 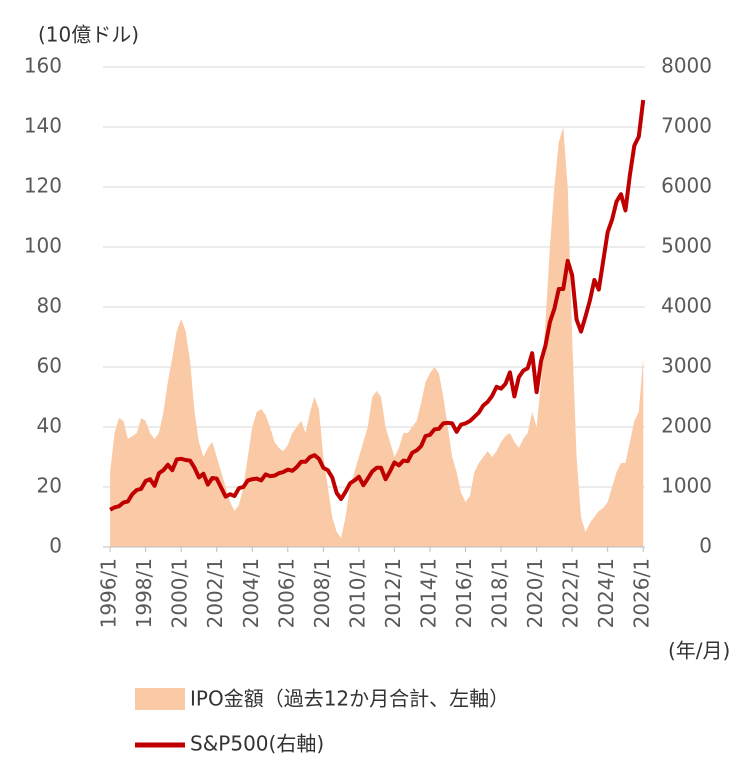 What do you see at coordinates (428, 593) in the screenshot?
I see `x-tick-label: 2014/1` at bounding box center [428, 593].